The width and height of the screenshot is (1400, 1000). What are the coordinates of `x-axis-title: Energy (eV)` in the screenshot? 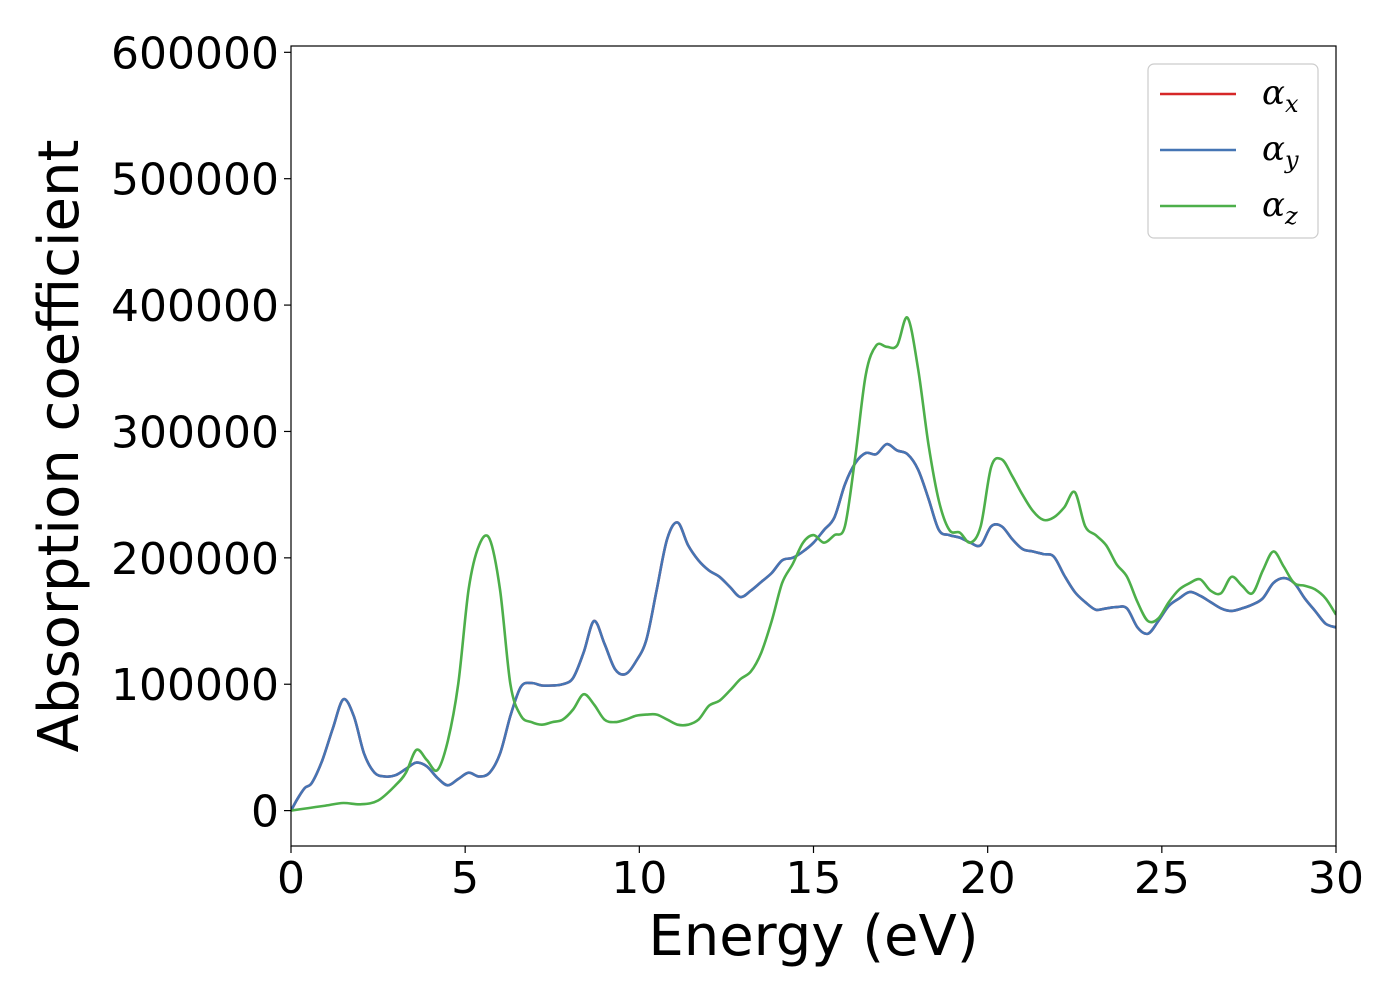 It's located at (813, 936).